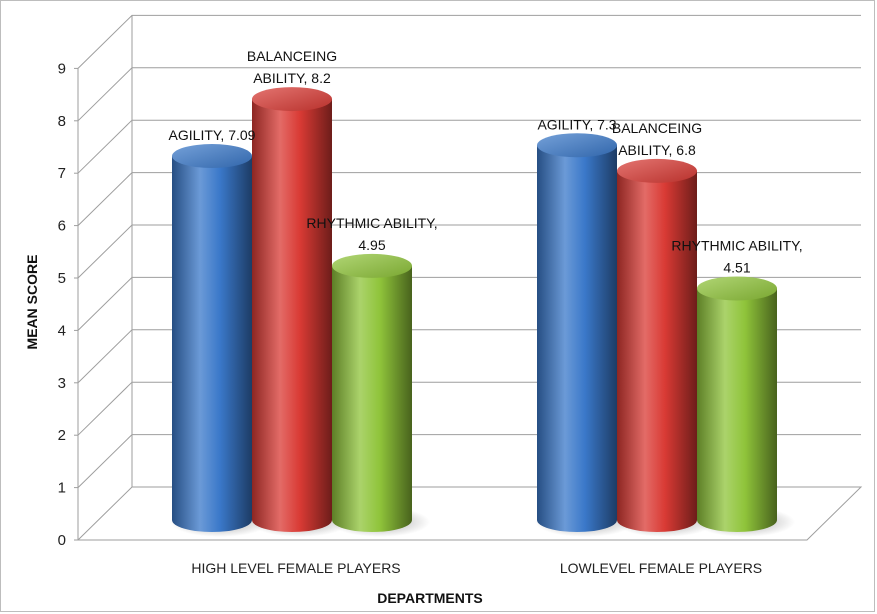  What do you see at coordinates (62, 278) in the screenshot?
I see `y-tick-label: 5` at bounding box center [62, 278].